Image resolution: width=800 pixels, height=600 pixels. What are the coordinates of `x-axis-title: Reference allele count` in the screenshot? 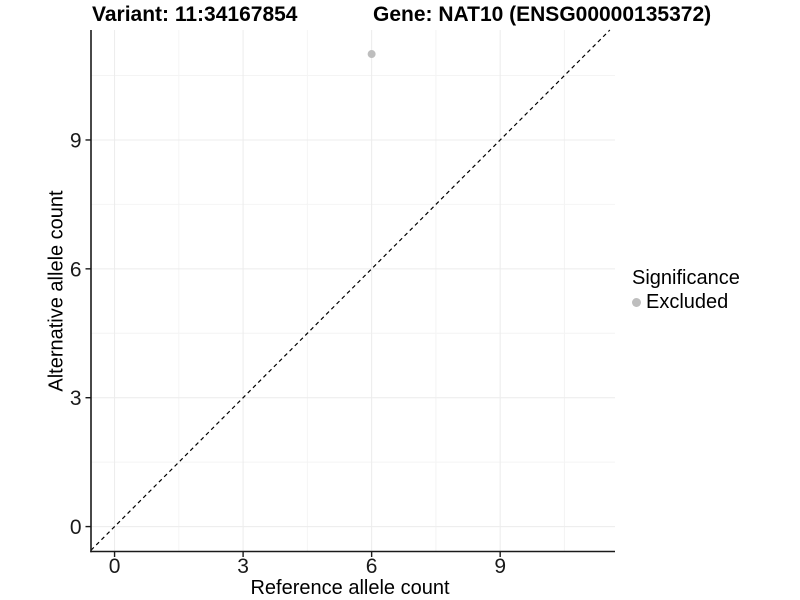 It's located at (350, 588).